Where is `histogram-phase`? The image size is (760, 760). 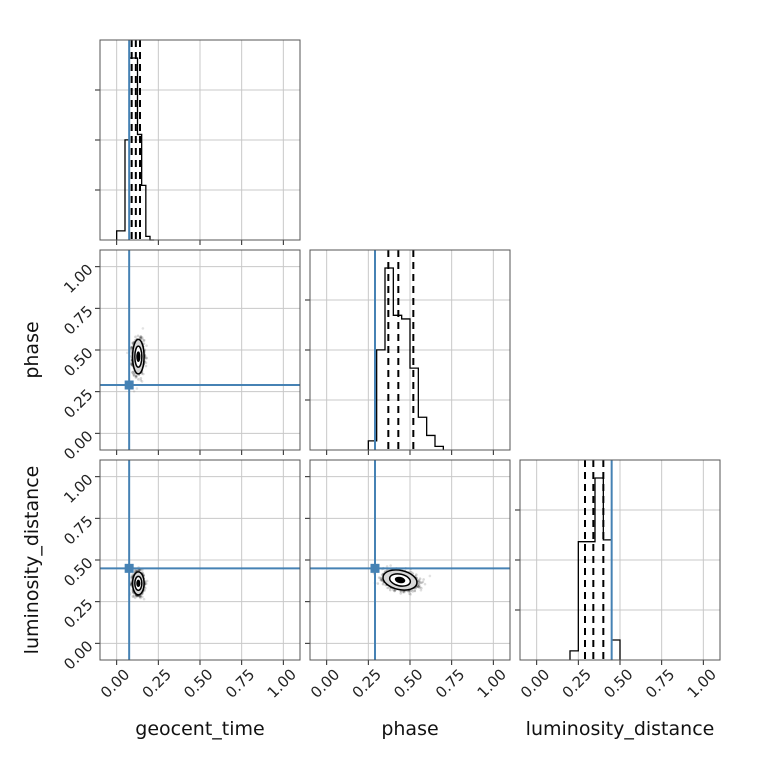
histogram-phase is located at coordinates (405, 358).